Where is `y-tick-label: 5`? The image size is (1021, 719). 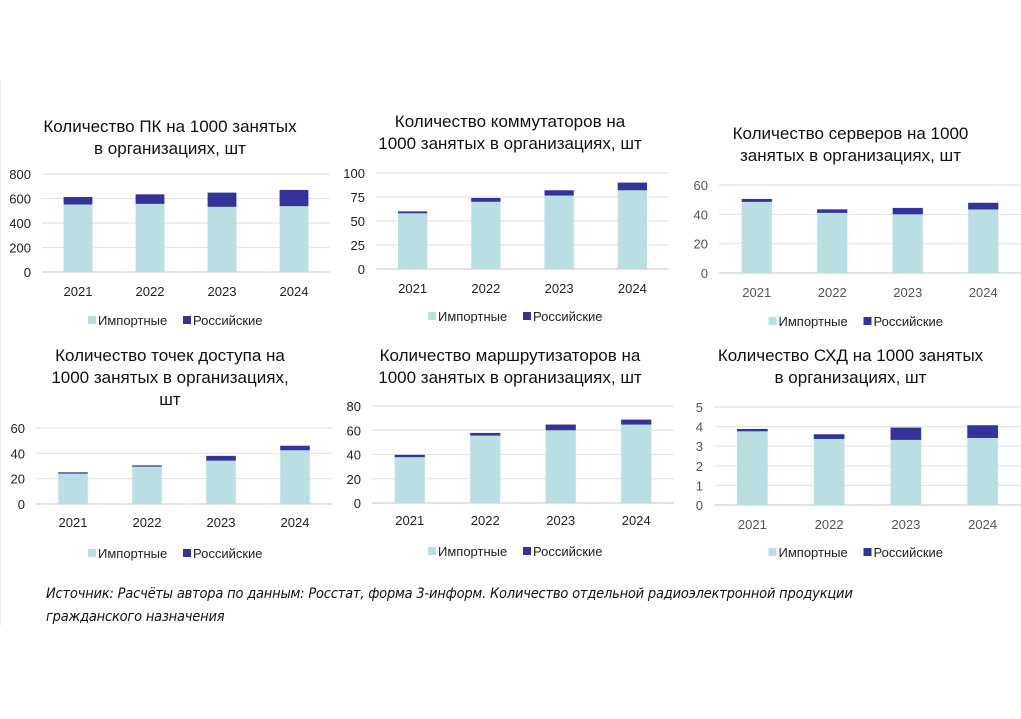
y-tick-label: 5 is located at coordinates (699, 407).